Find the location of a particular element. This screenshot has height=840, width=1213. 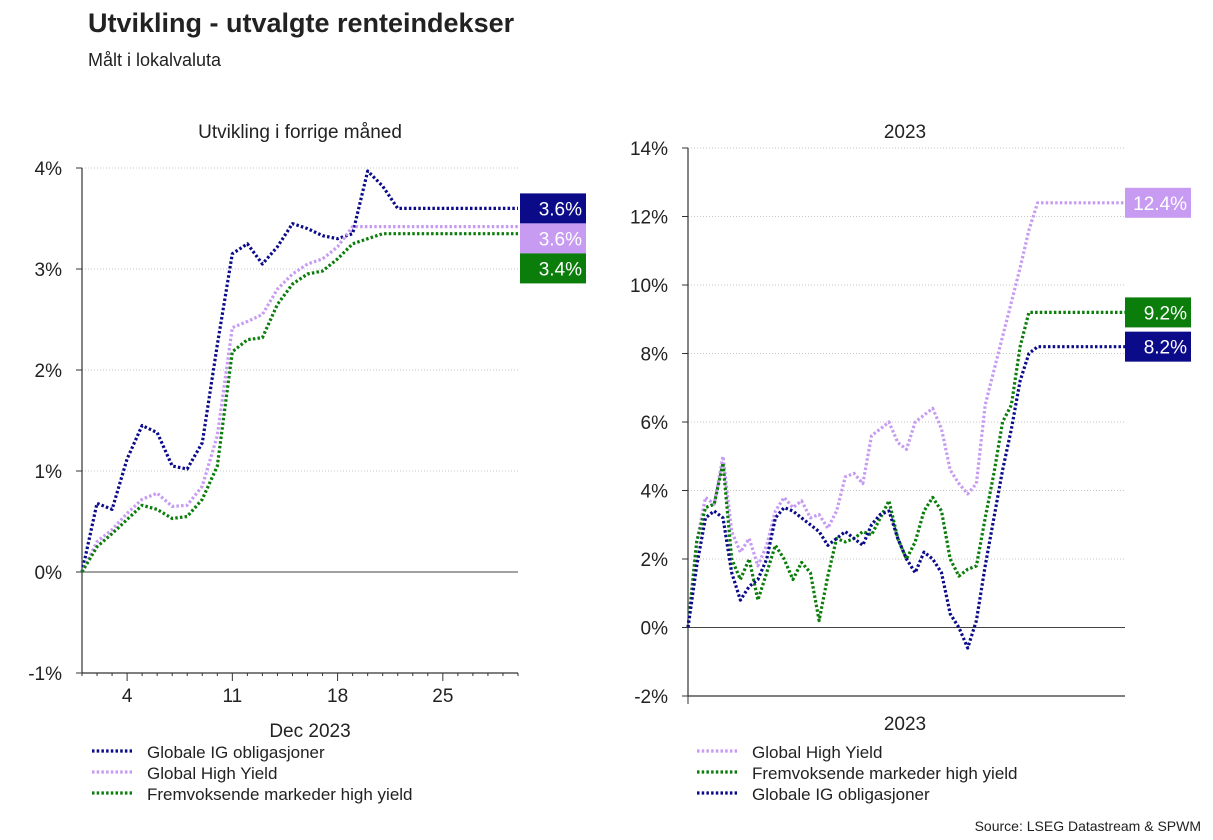

chart-1-title: 2023 is located at coordinates (905, 132).